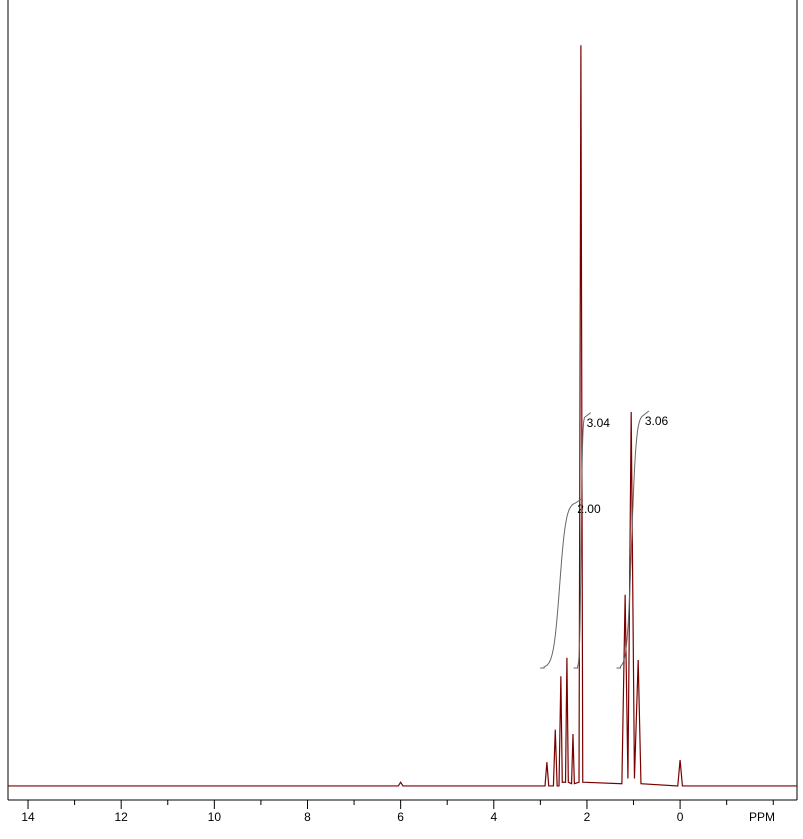  Describe the element at coordinates (680, 817) in the screenshot. I see `x-tick-label: 0` at that location.